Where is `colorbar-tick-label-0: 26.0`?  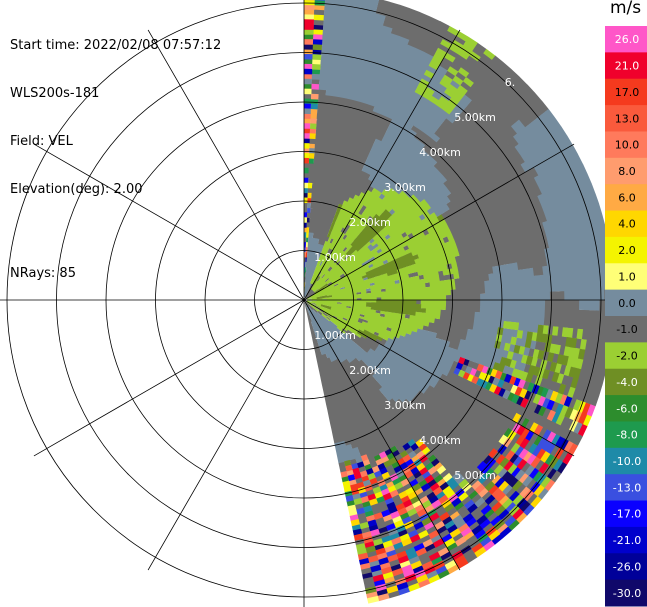
colorbar-tick-label-0: 26.0 is located at coordinates (627, 39).